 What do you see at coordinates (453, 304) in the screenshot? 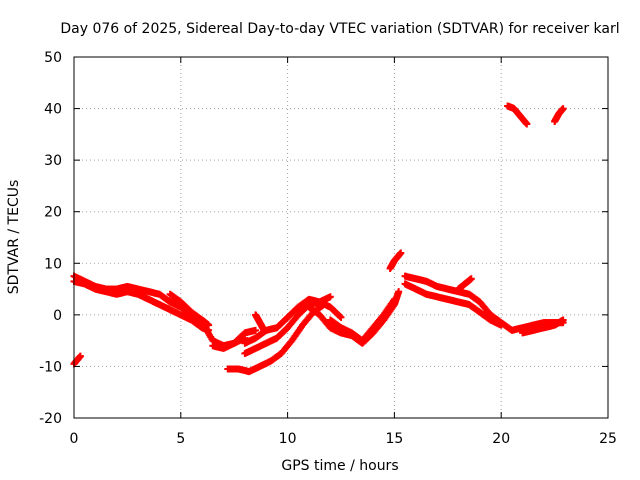
I see `series-trace-n` at bounding box center [453, 304].